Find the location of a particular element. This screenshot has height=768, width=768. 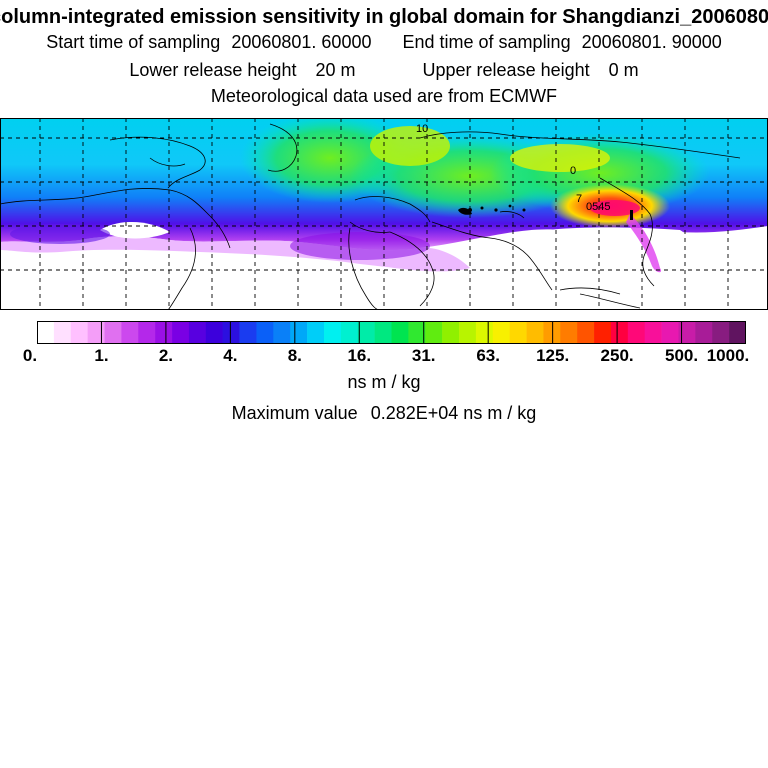

color-scale-tick-label: 1000. is located at coordinates (728, 355).